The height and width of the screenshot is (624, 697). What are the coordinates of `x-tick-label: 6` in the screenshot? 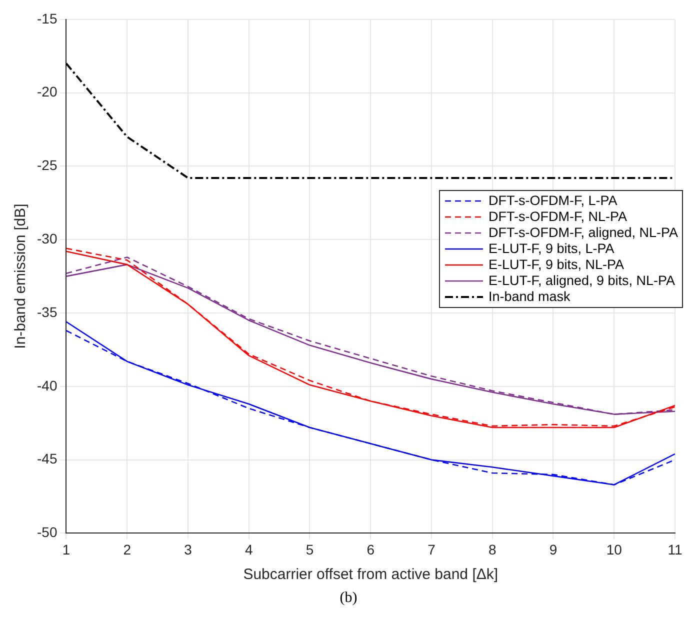 It's located at (370, 549).